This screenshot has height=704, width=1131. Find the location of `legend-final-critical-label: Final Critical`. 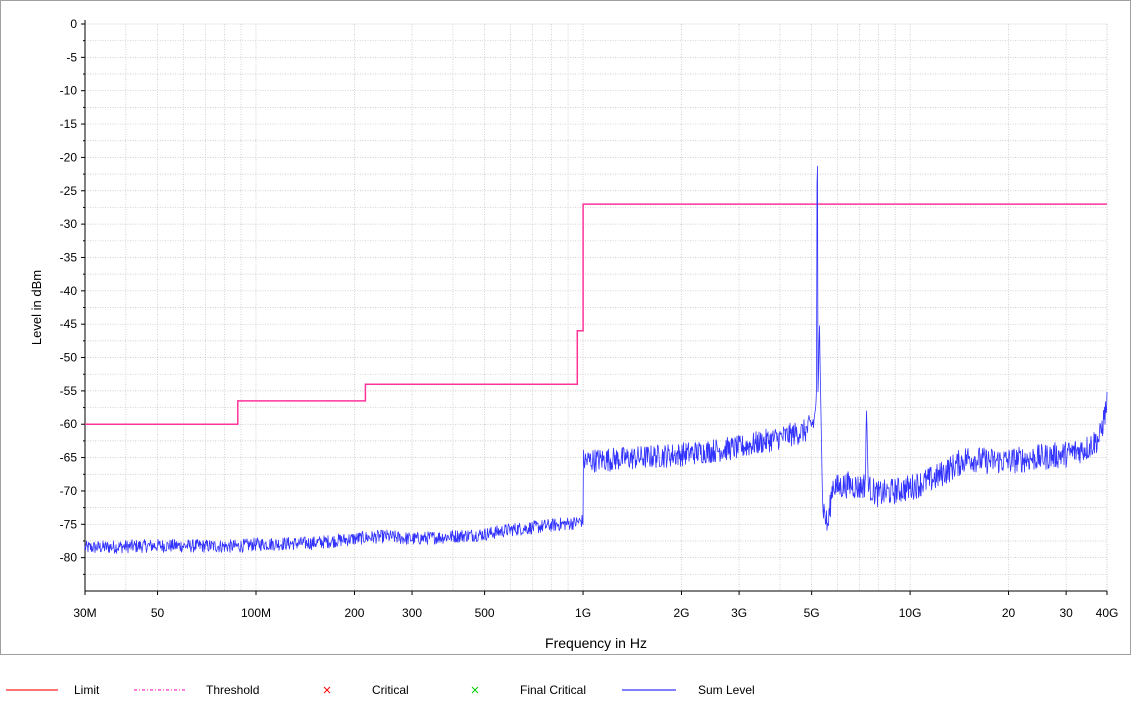

legend-final-critical-label: Final Critical is located at coordinates (553, 690).